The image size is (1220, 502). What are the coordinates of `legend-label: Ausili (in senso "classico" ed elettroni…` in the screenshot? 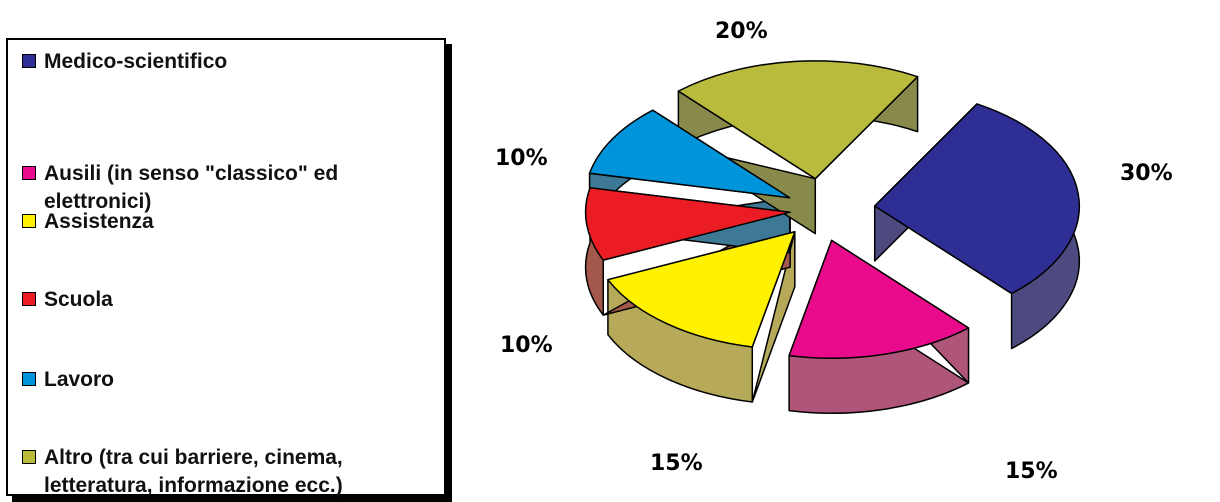 It's located at (191, 187).